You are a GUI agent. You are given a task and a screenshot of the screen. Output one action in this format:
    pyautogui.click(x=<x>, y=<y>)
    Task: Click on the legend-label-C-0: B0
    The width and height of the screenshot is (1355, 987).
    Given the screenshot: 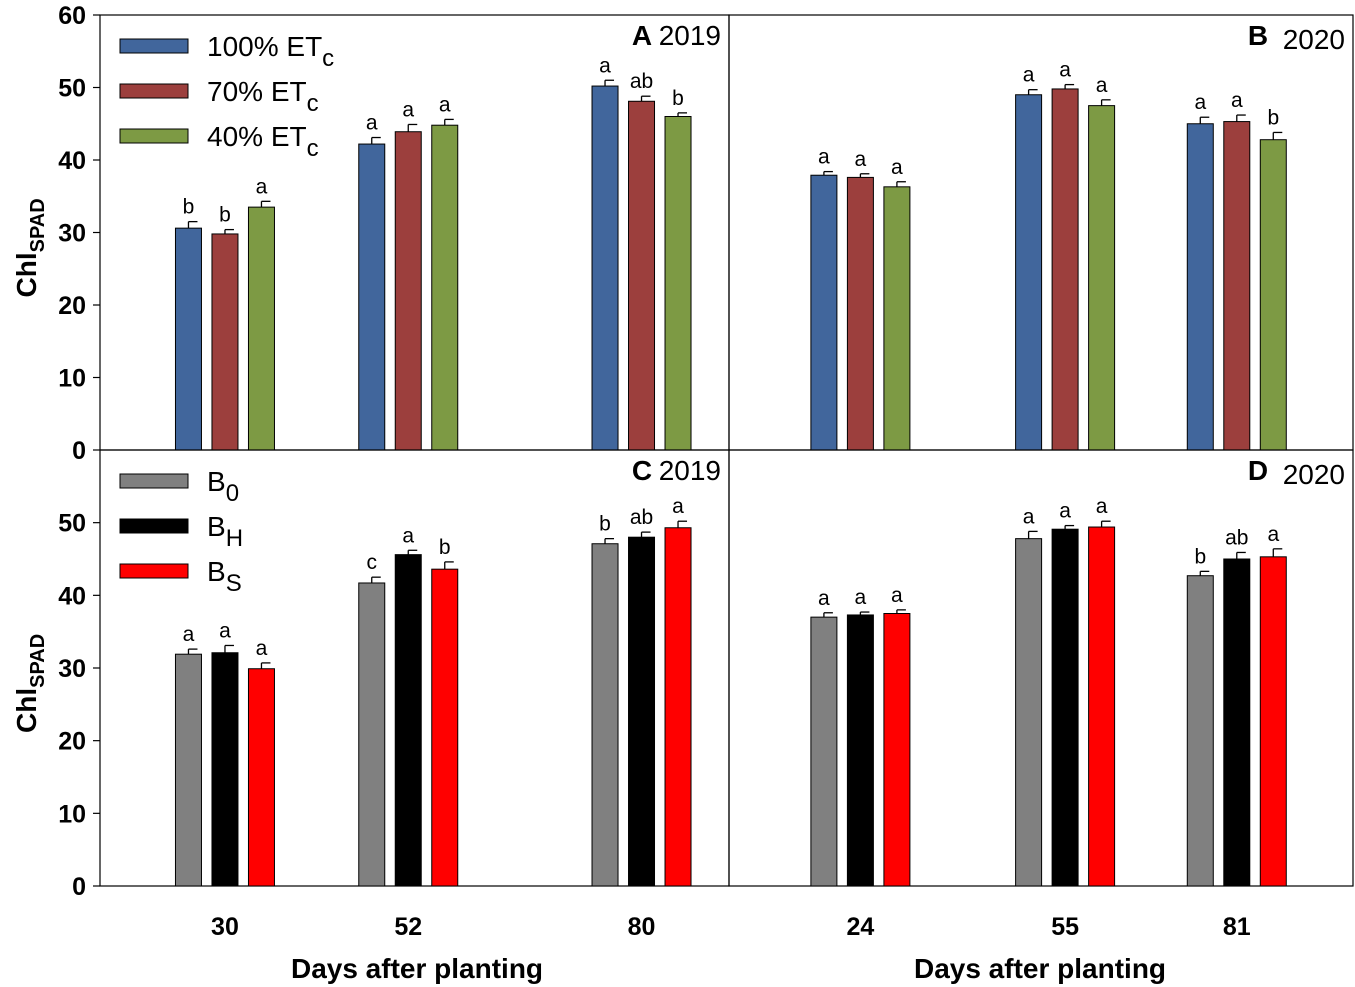 What is the action you would take?
    pyautogui.click(x=223, y=486)
    